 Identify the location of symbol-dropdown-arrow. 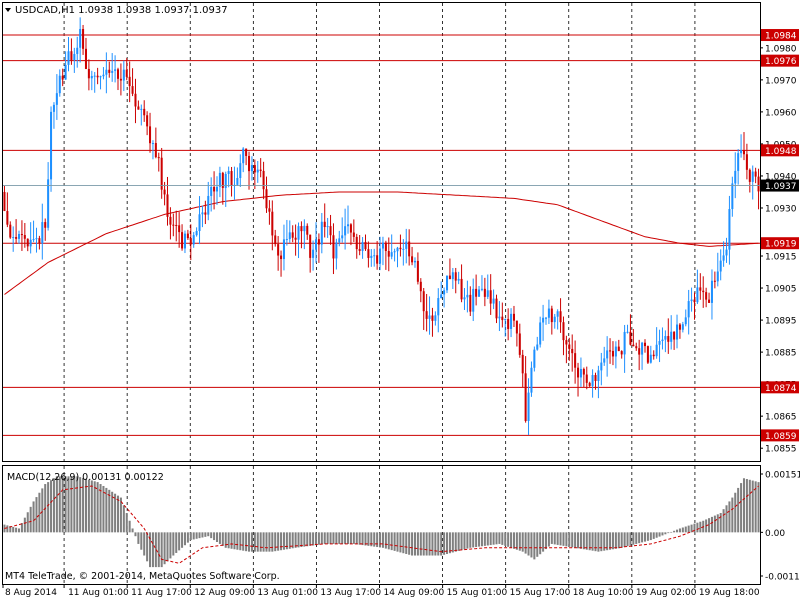
(8, 10).